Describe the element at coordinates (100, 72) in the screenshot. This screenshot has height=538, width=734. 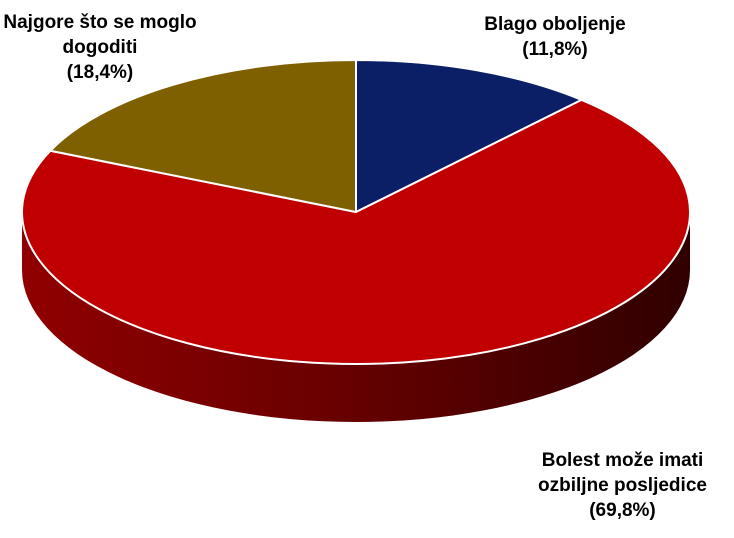
I see `label-value: (18,4%)` at that location.